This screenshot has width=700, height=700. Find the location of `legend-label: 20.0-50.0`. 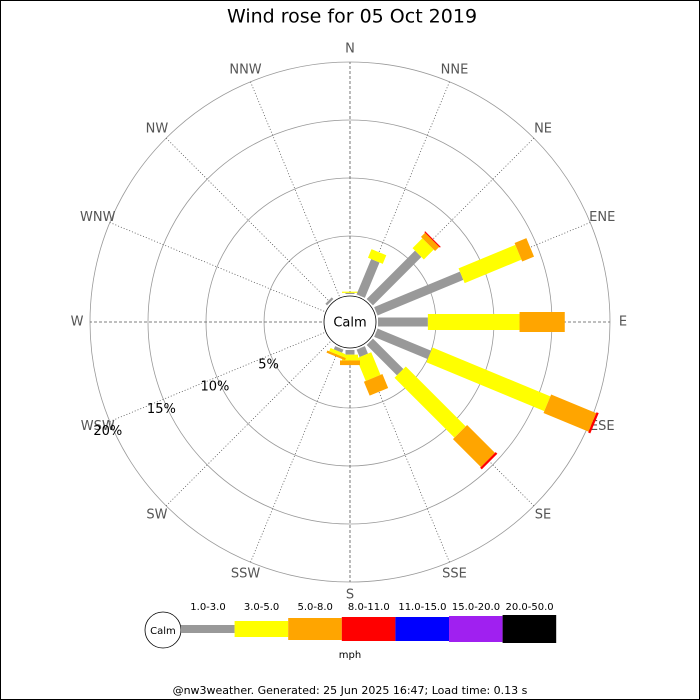

legend-label: 20.0-50.0 is located at coordinates (530, 607).